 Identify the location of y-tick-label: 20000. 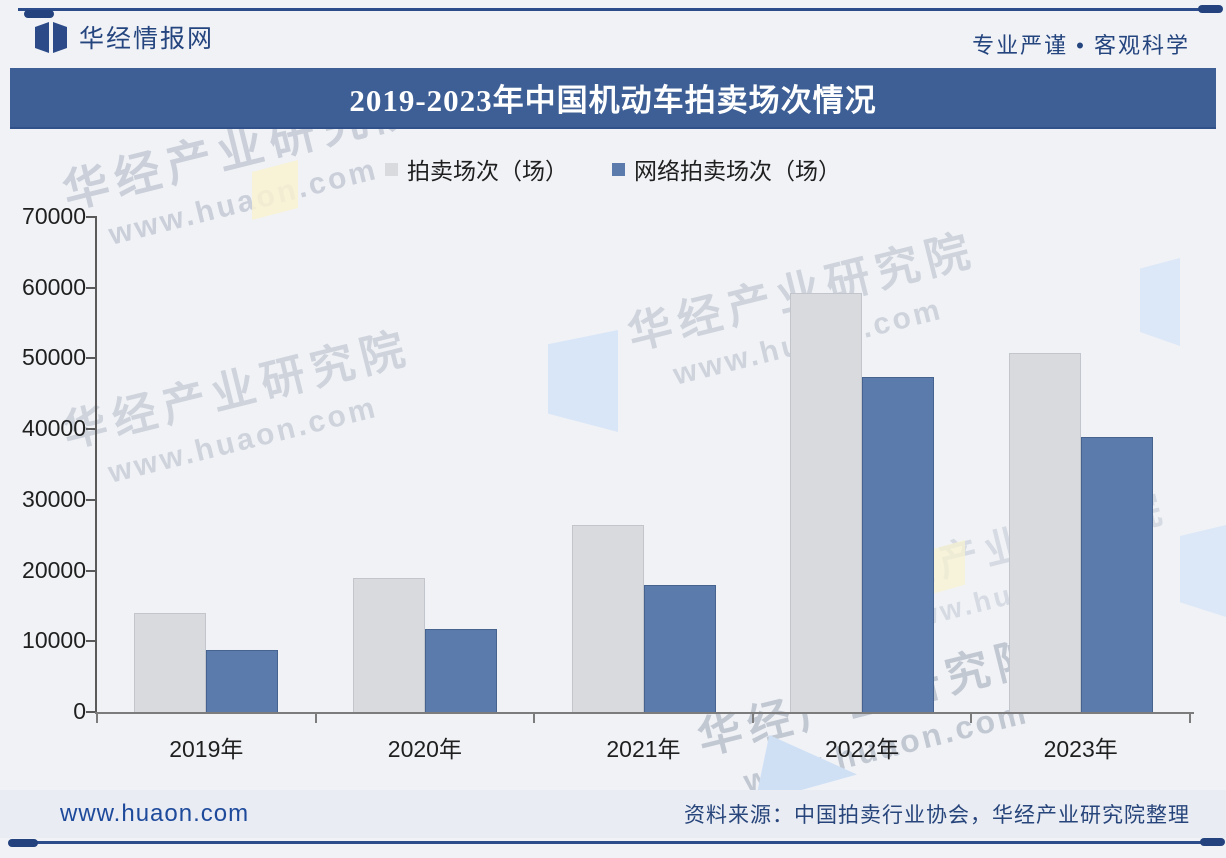
(54, 569).